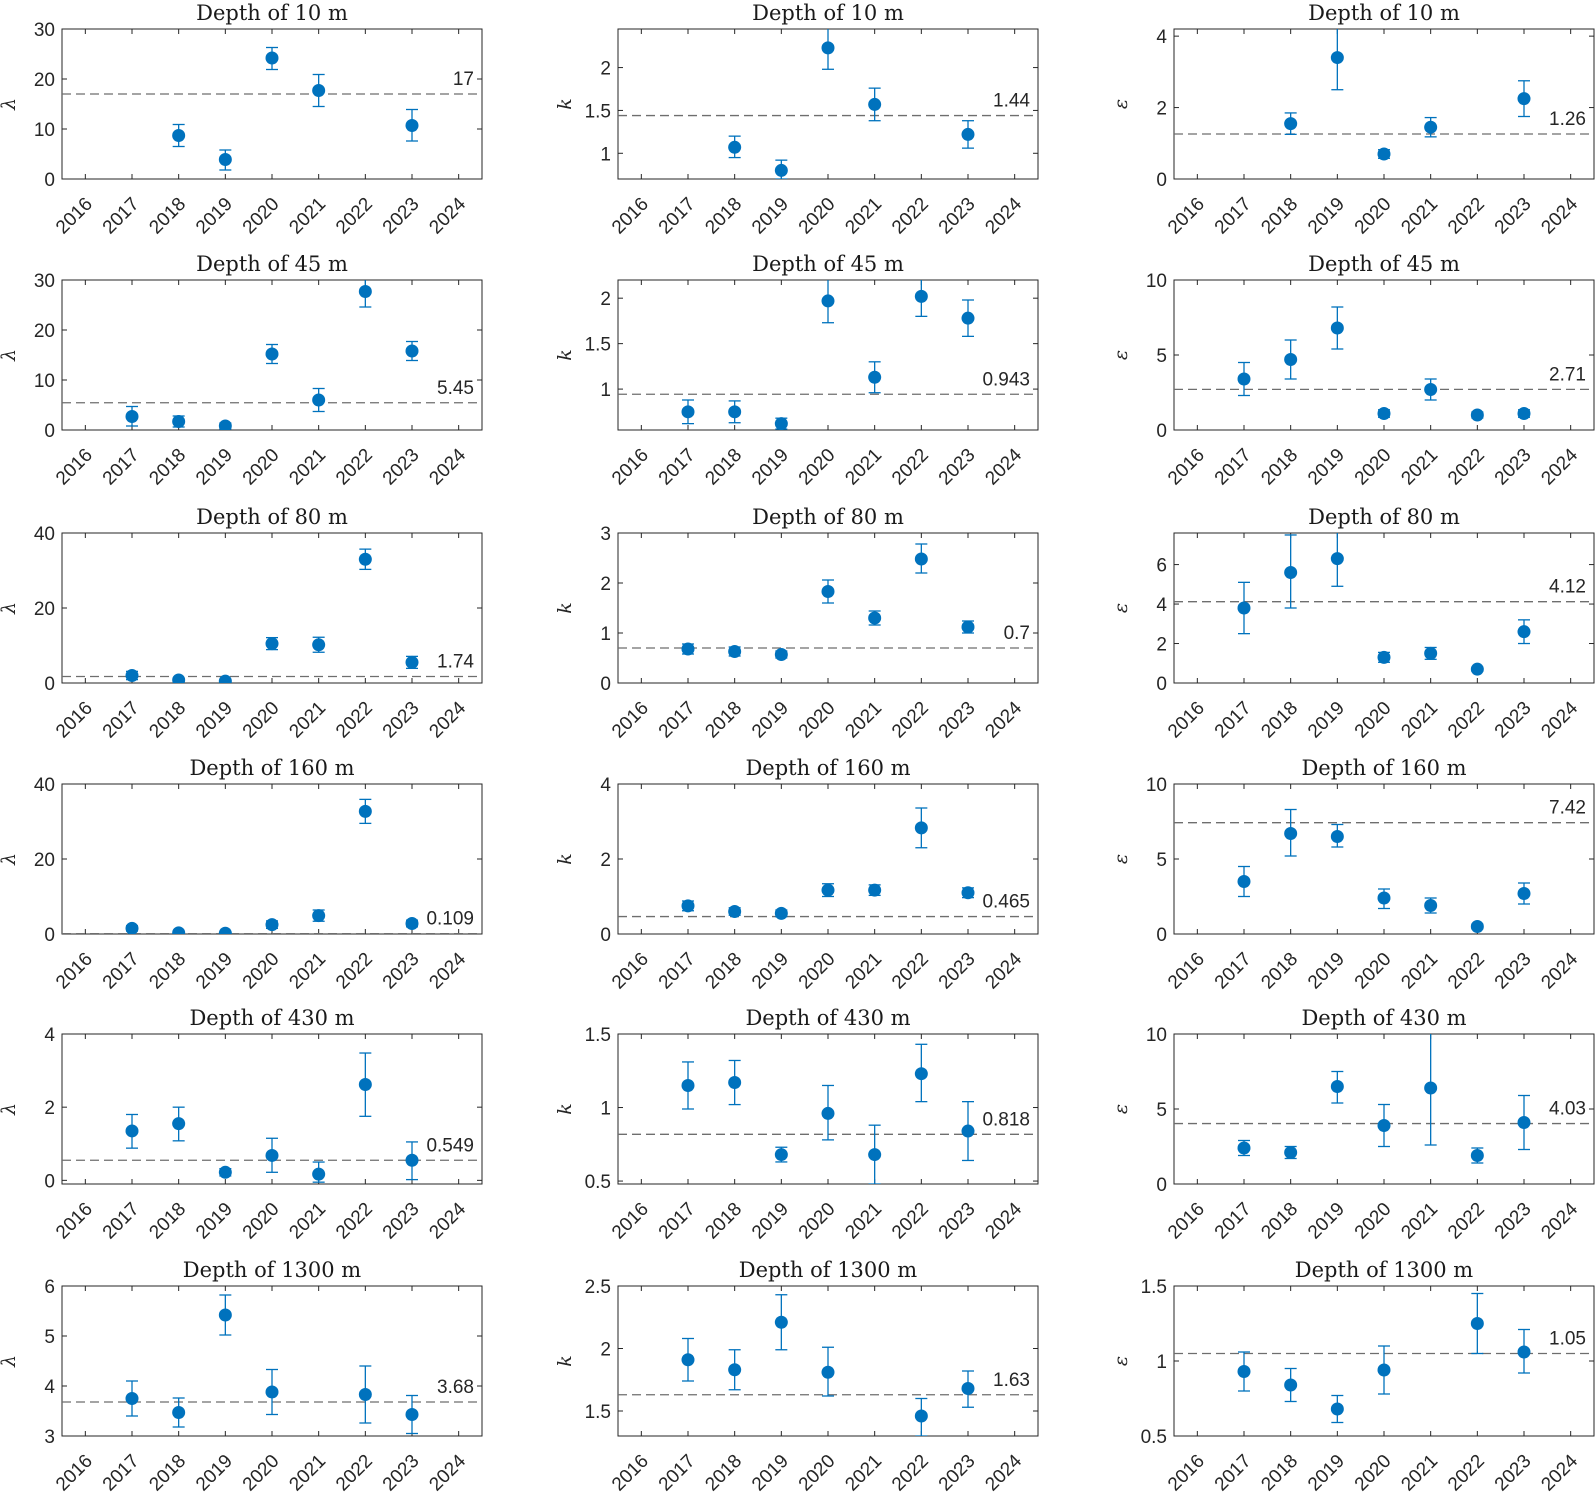  Describe the element at coordinates (455, 1387) in the screenshot. I see `reference-value-label: 3.68` at that location.